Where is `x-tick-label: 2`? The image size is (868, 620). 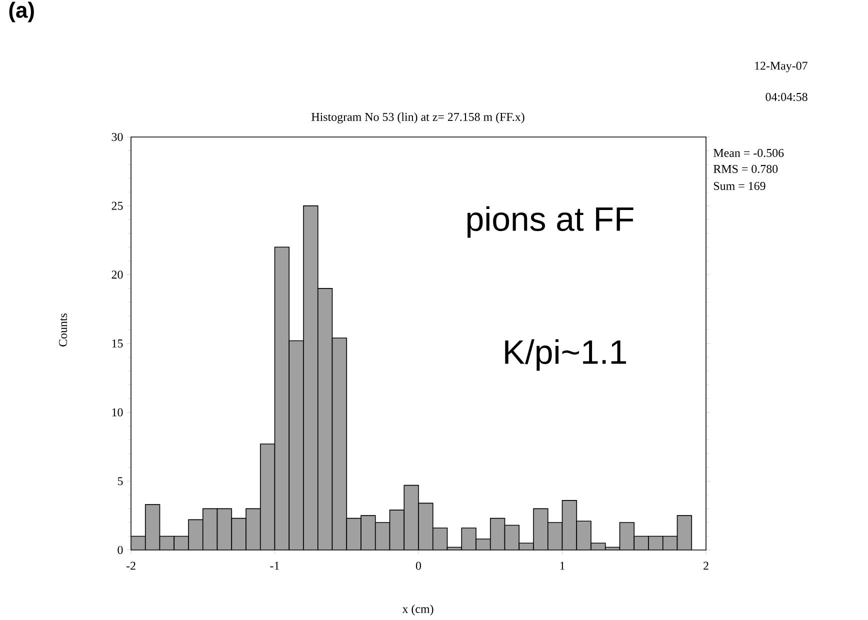 x-tick-label: 2 is located at coordinates (706, 566).